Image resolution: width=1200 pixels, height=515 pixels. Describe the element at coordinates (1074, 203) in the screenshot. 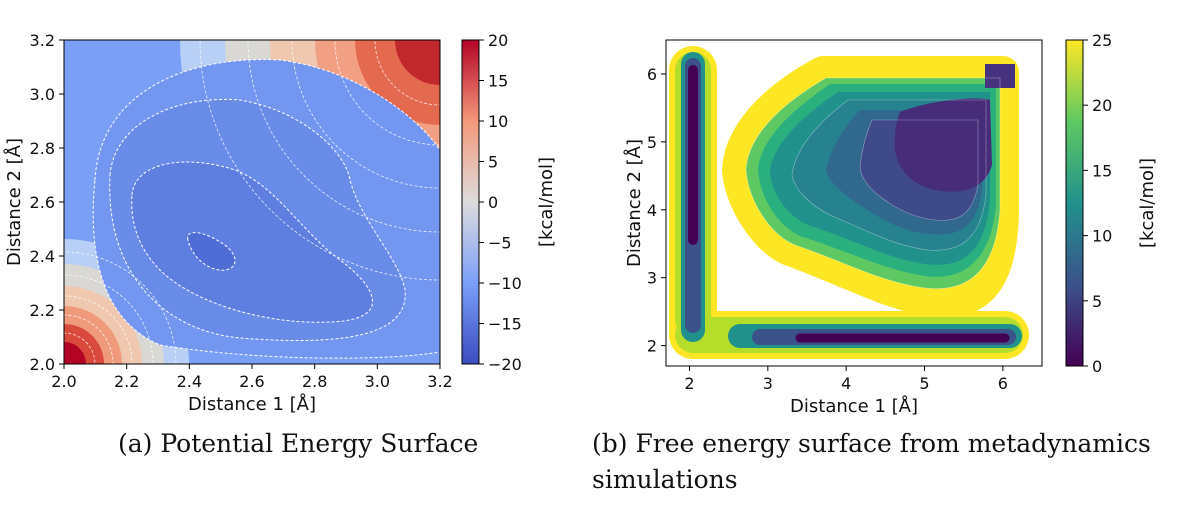

I see `colorbar-b` at that location.